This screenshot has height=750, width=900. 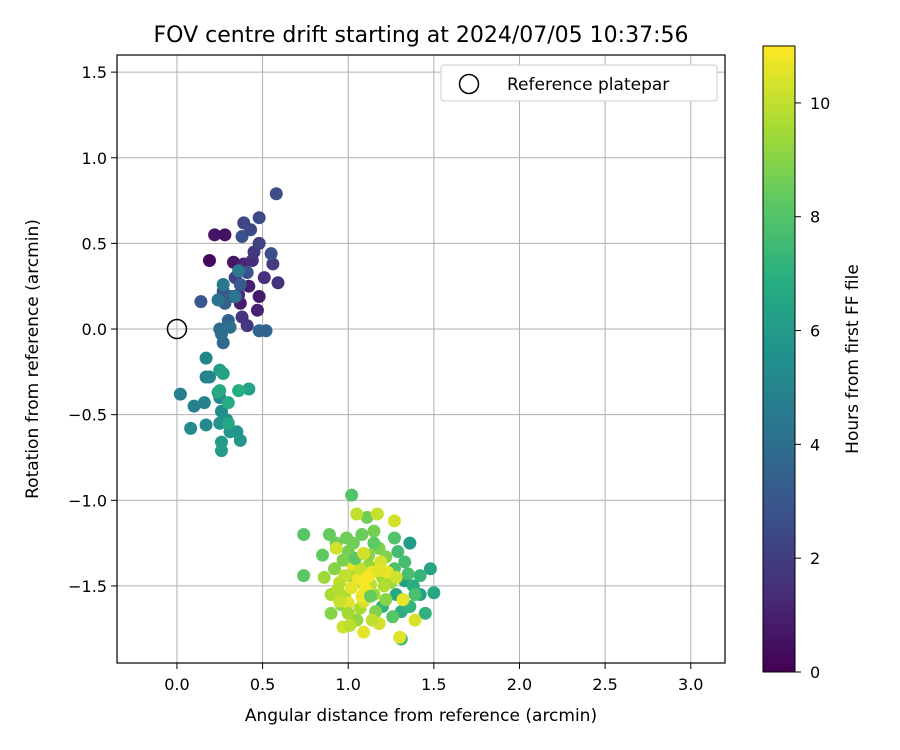 What do you see at coordinates (519, 684) in the screenshot?
I see `x-tick-label: 2.0` at bounding box center [519, 684].